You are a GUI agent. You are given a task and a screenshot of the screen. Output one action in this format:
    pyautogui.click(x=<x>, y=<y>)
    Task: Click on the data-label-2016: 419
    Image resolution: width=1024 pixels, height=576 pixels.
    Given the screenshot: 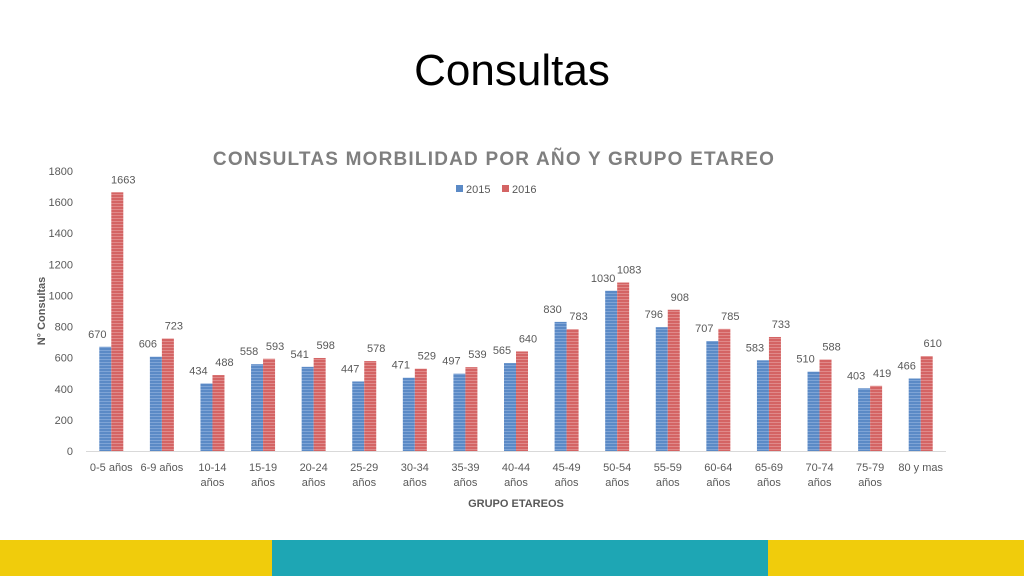 What is the action you would take?
    pyautogui.click(x=882, y=374)
    